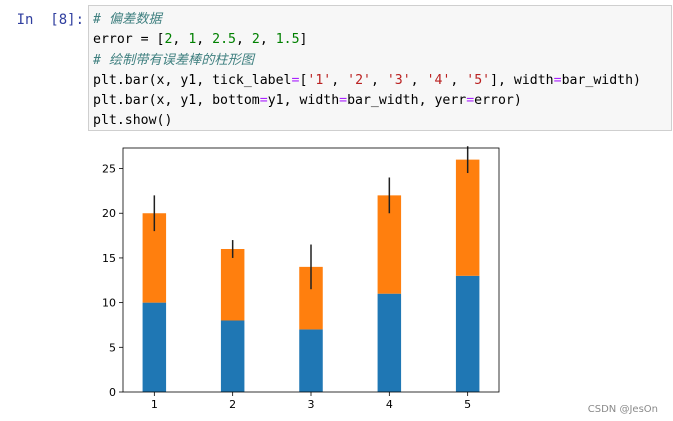 The height and width of the screenshot is (421, 673). What do you see at coordinates (127, 19) in the screenshot?
I see `code-comment: # 偏差数据` at bounding box center [127, 19].